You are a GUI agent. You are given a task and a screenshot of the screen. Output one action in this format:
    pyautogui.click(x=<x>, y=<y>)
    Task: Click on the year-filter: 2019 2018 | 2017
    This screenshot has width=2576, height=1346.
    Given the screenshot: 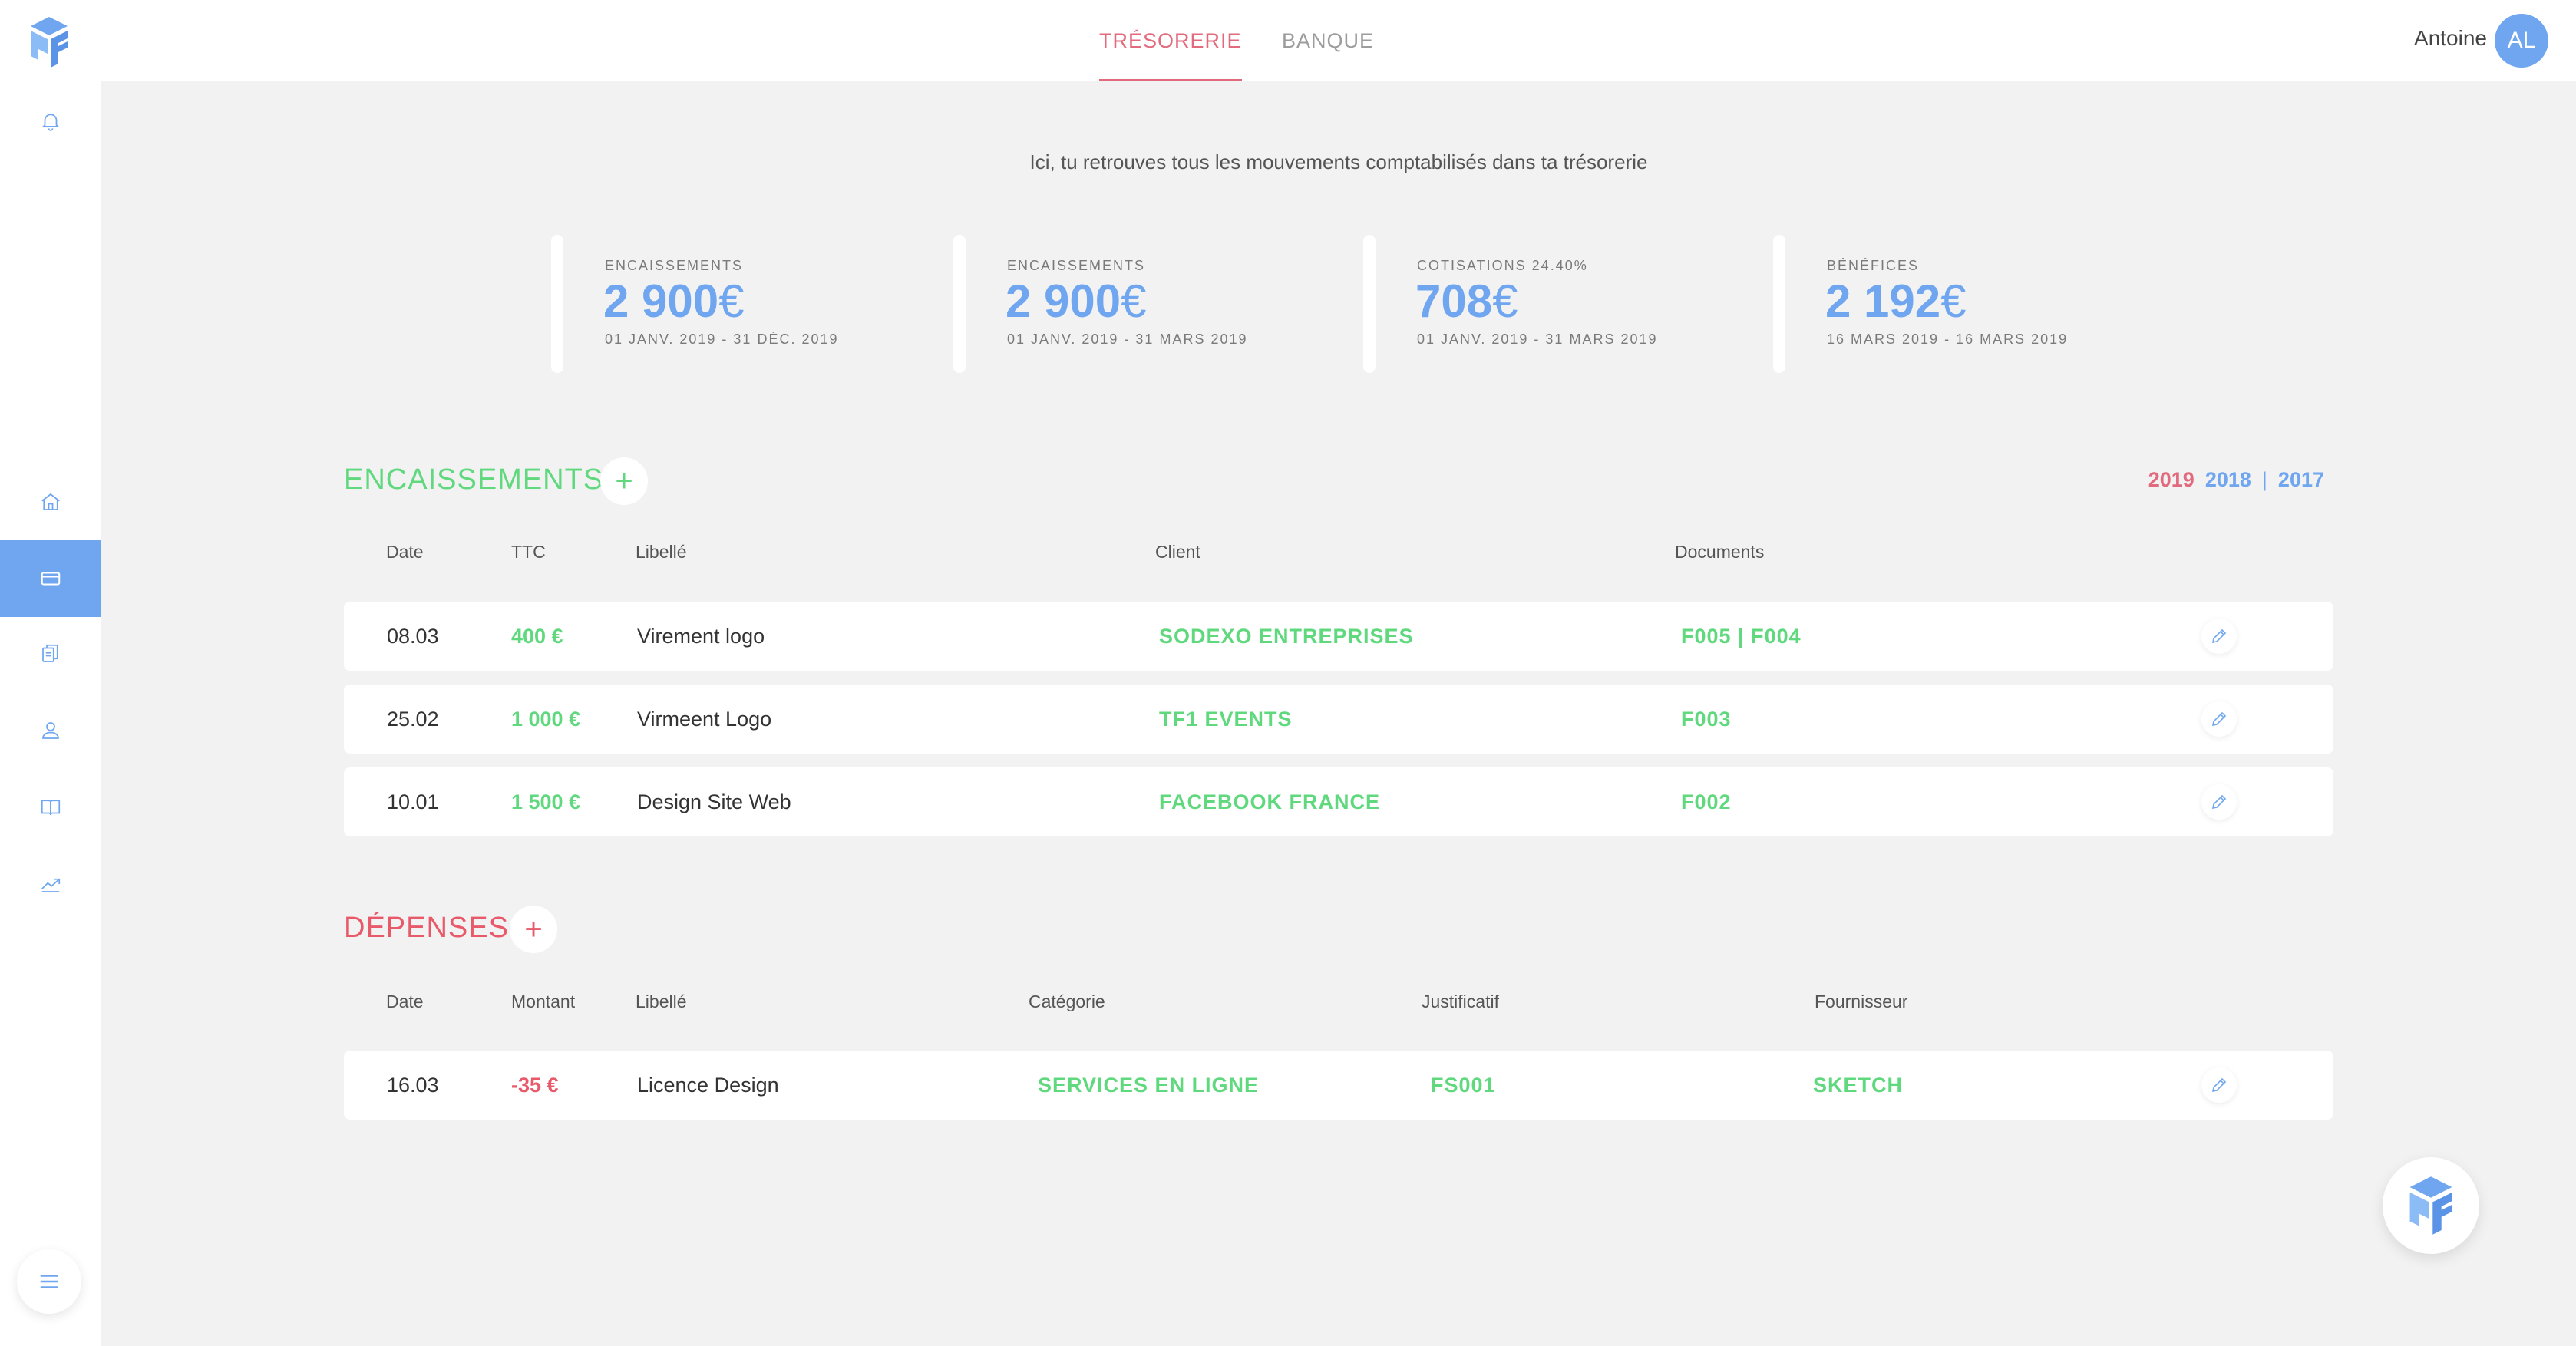 What is the action you would take?
    pyautogui.click(x=2236, y=480)
    